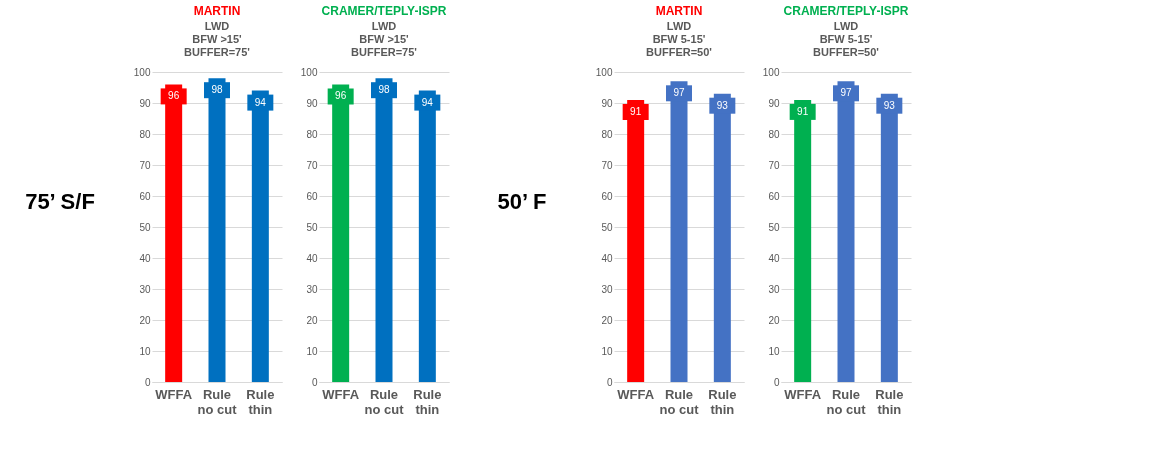 The height and width of the screenshot is (459, 1159). I want to click on text: 50’ F, so click(522, 202).